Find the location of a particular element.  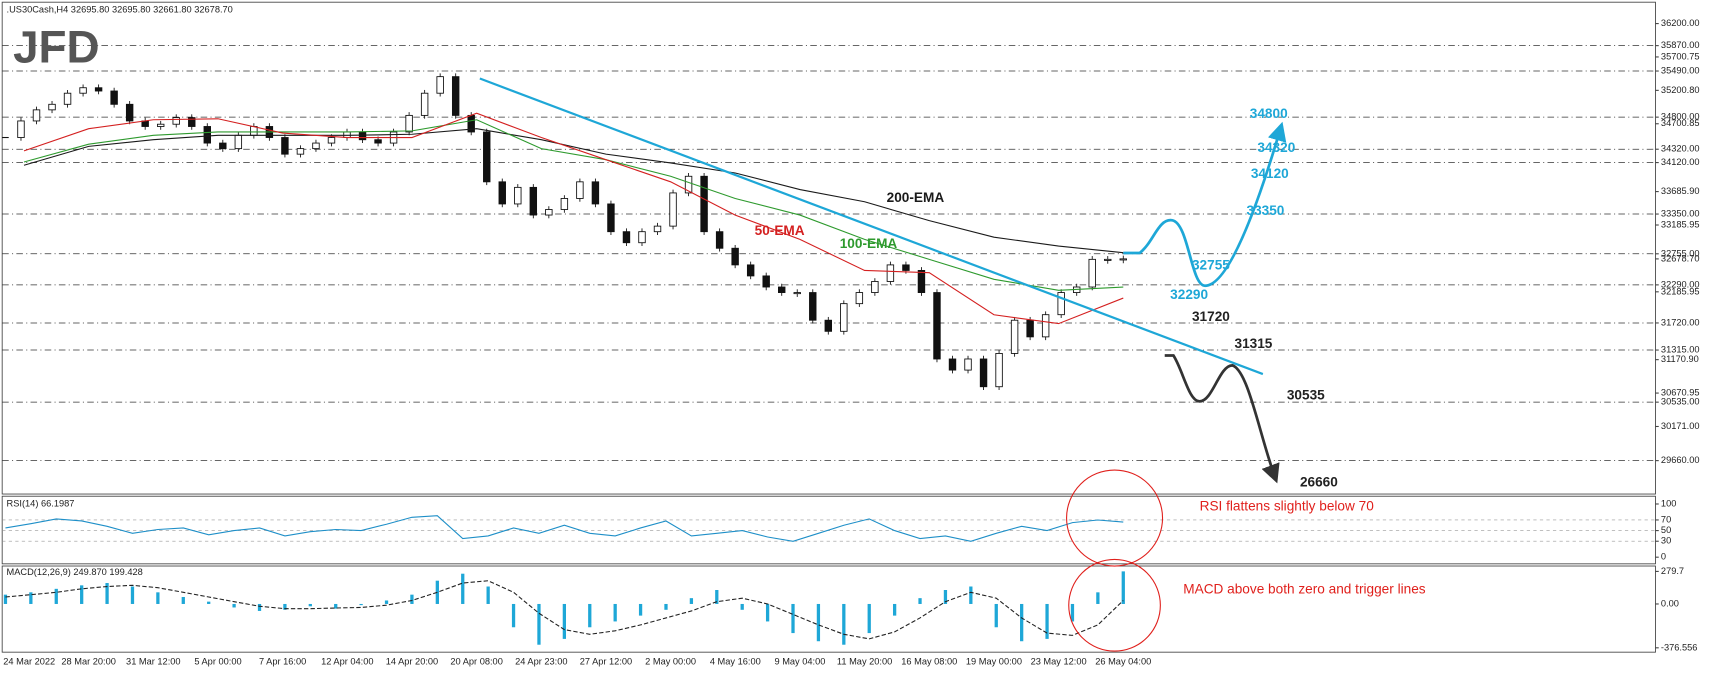

y-tick-label: 32290.00 is located at coordinates (1680, 284).